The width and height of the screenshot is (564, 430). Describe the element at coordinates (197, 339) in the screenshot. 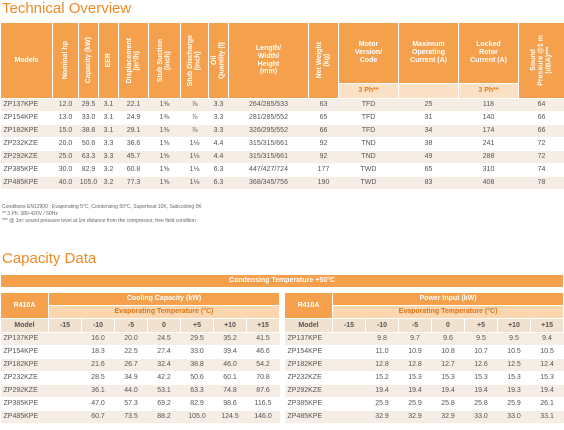

I see `cell: 29.5` at that location.